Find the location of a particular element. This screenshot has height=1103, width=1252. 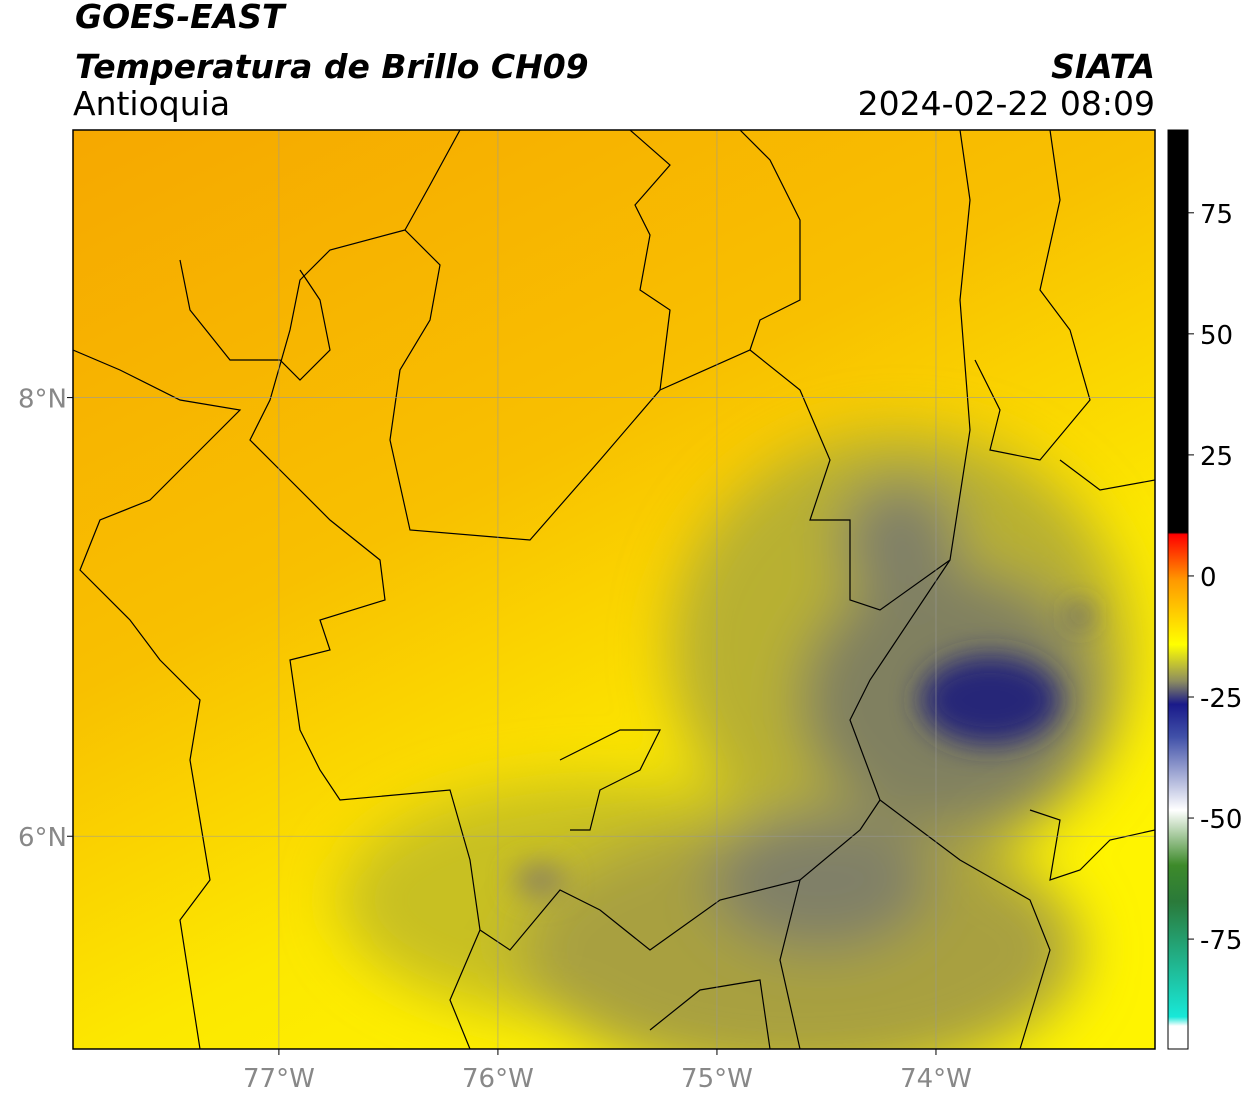

subtitle: Temperatura de Brillo CH09 is located at coordinates (332, 66).